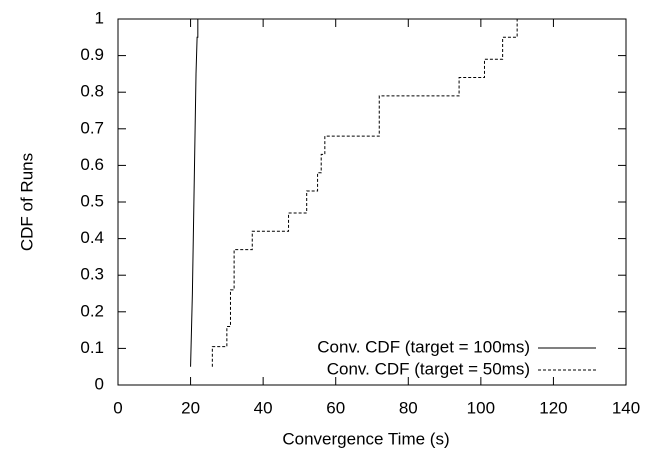 This screenshot has width=655, height=452. What do you see at coordinates (335, 407) in the screenshot?
I see `x-tick-label: 60` at bounding box center [335, 407].